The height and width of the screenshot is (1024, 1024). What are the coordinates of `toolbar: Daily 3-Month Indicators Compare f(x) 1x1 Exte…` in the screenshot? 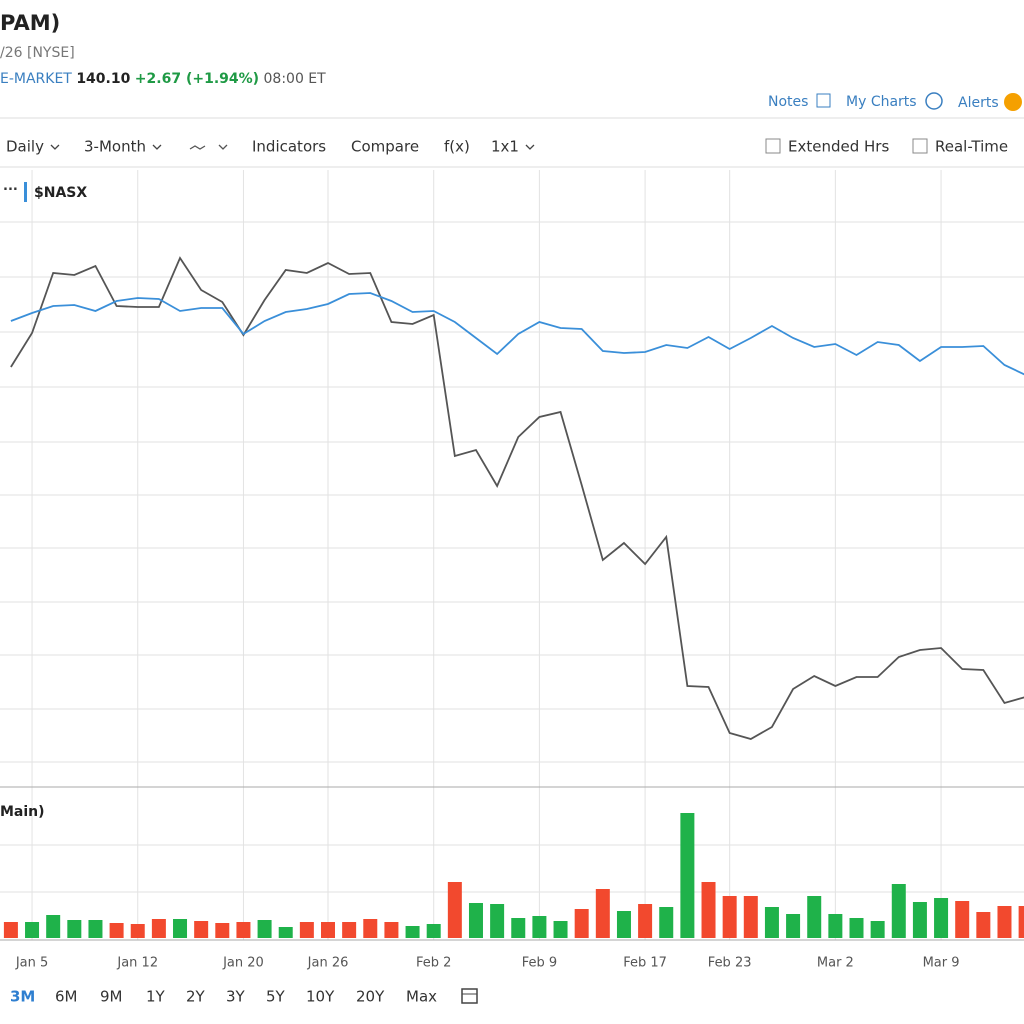 It's located at (507, 147).